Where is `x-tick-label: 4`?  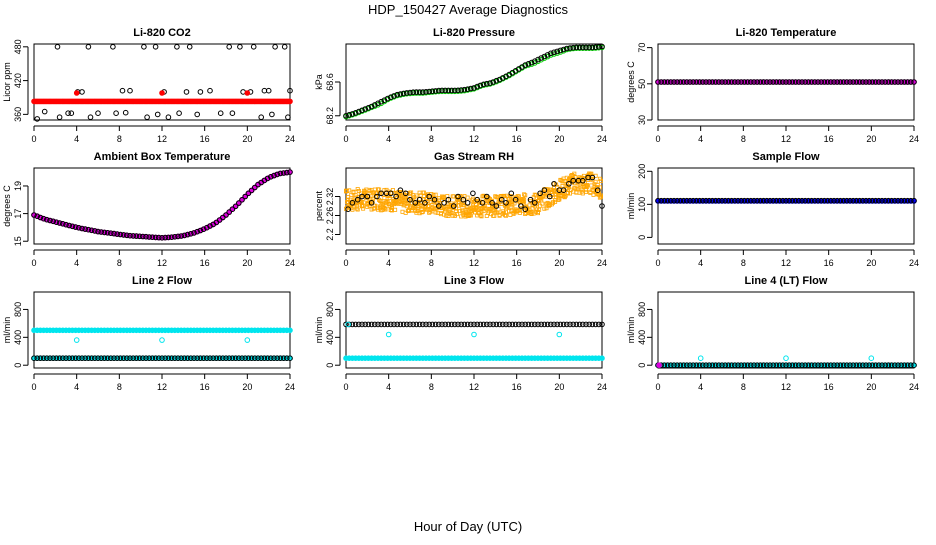 x-tick-label: 4 is located at coordinates (388, 387).